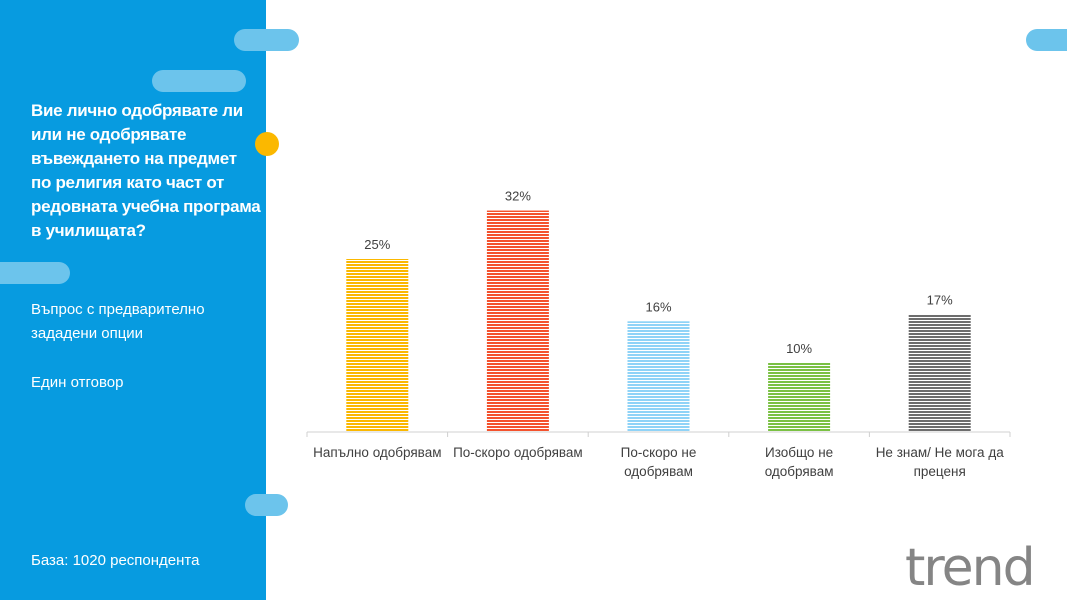 Image resolution: width=1067 pixels, height=600 pixels. What do you see at coordinates (940, 452) in the screenshot?
I see `category-label: Не знам/ Не мога да` at bounding box center [940, 452].